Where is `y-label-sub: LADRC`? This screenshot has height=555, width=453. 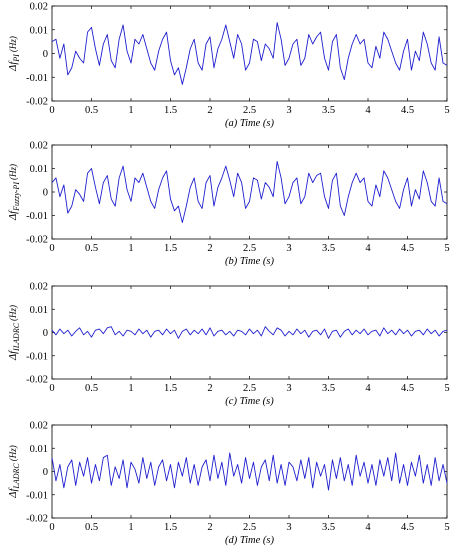
y-label-sub: LADRC is located at coordinates (16, 476).